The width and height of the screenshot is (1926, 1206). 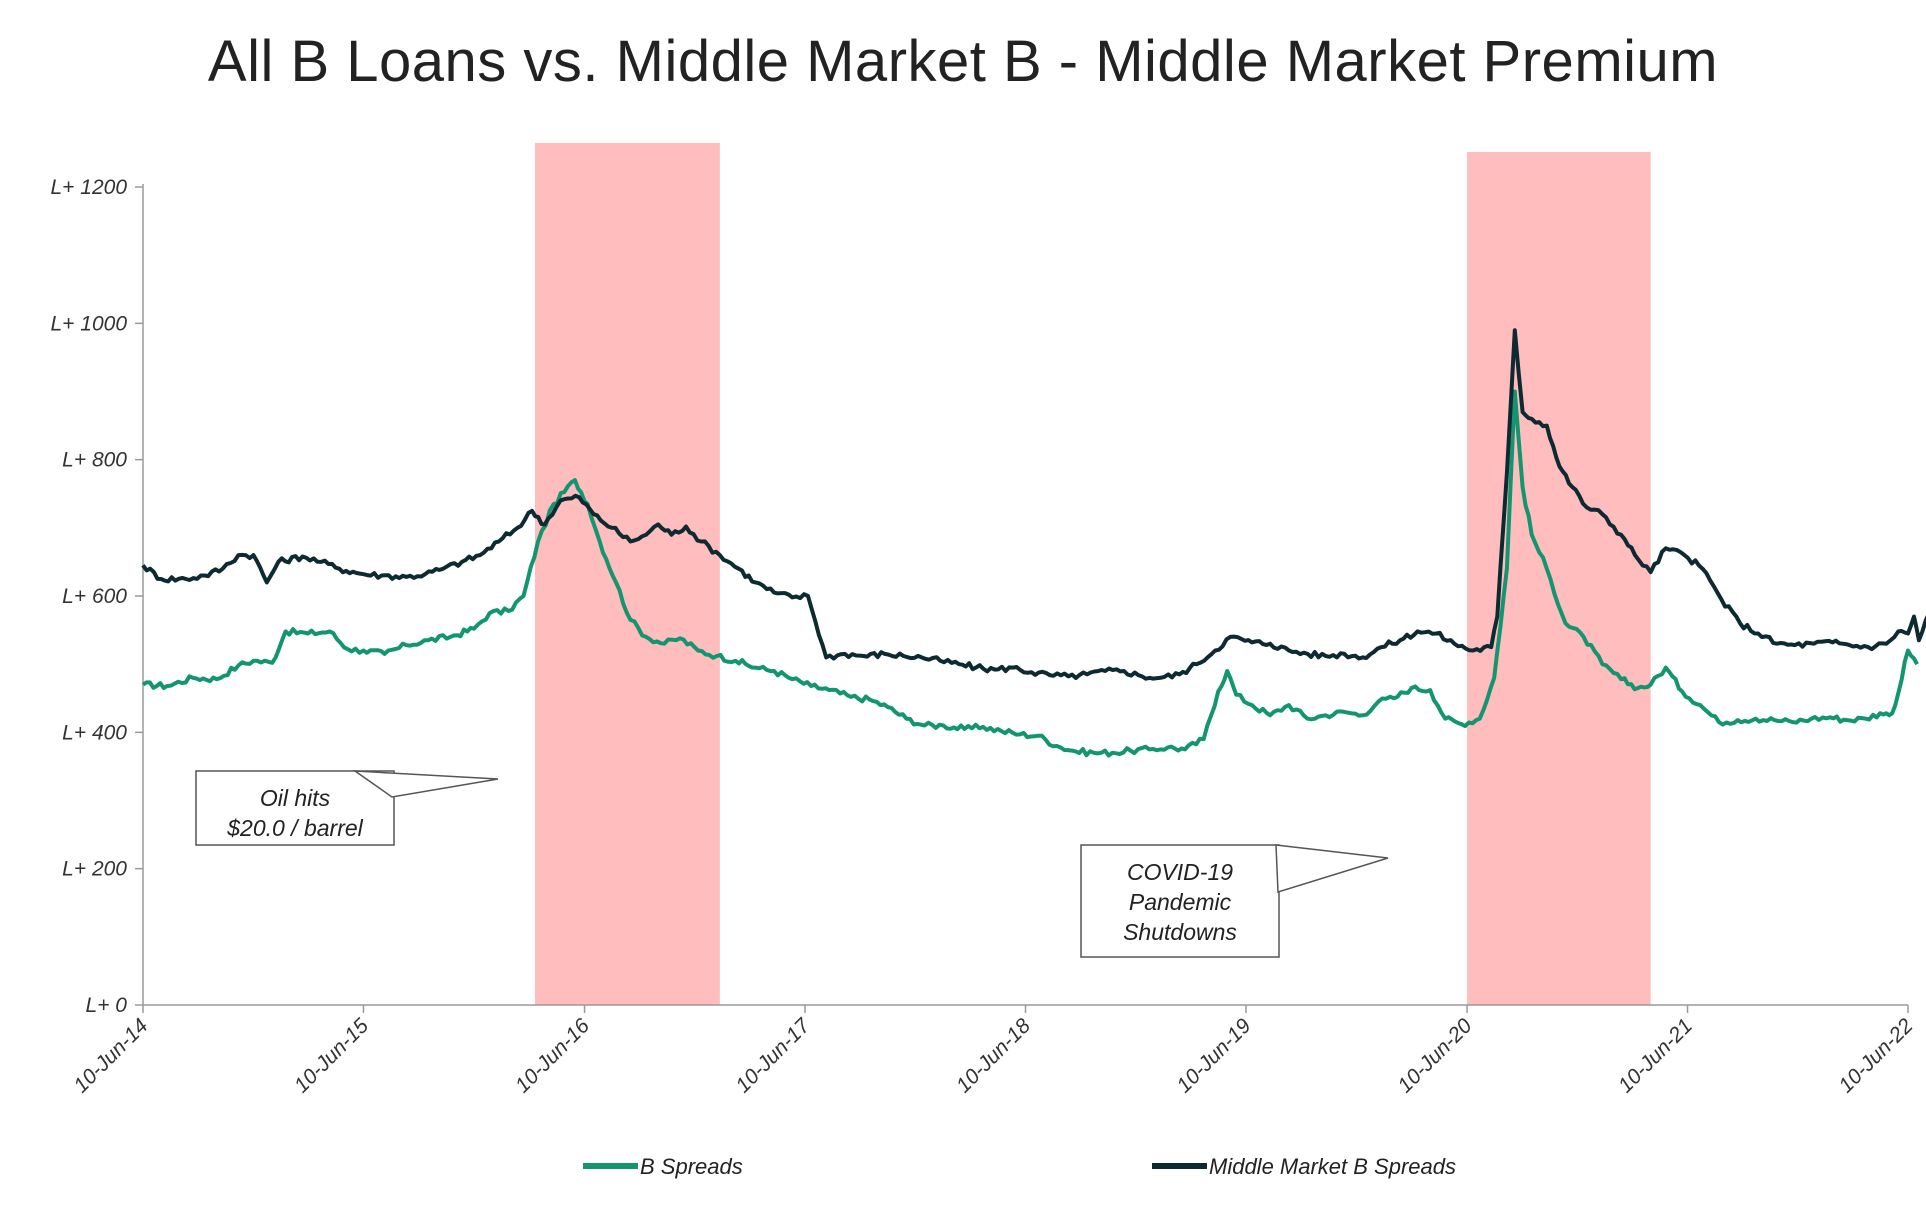 What do you see at coordinates (1875, 1055) in the screenshot?
I see `x-tick-label: 10-Jun-22` at bounding box center [1875, 1055].